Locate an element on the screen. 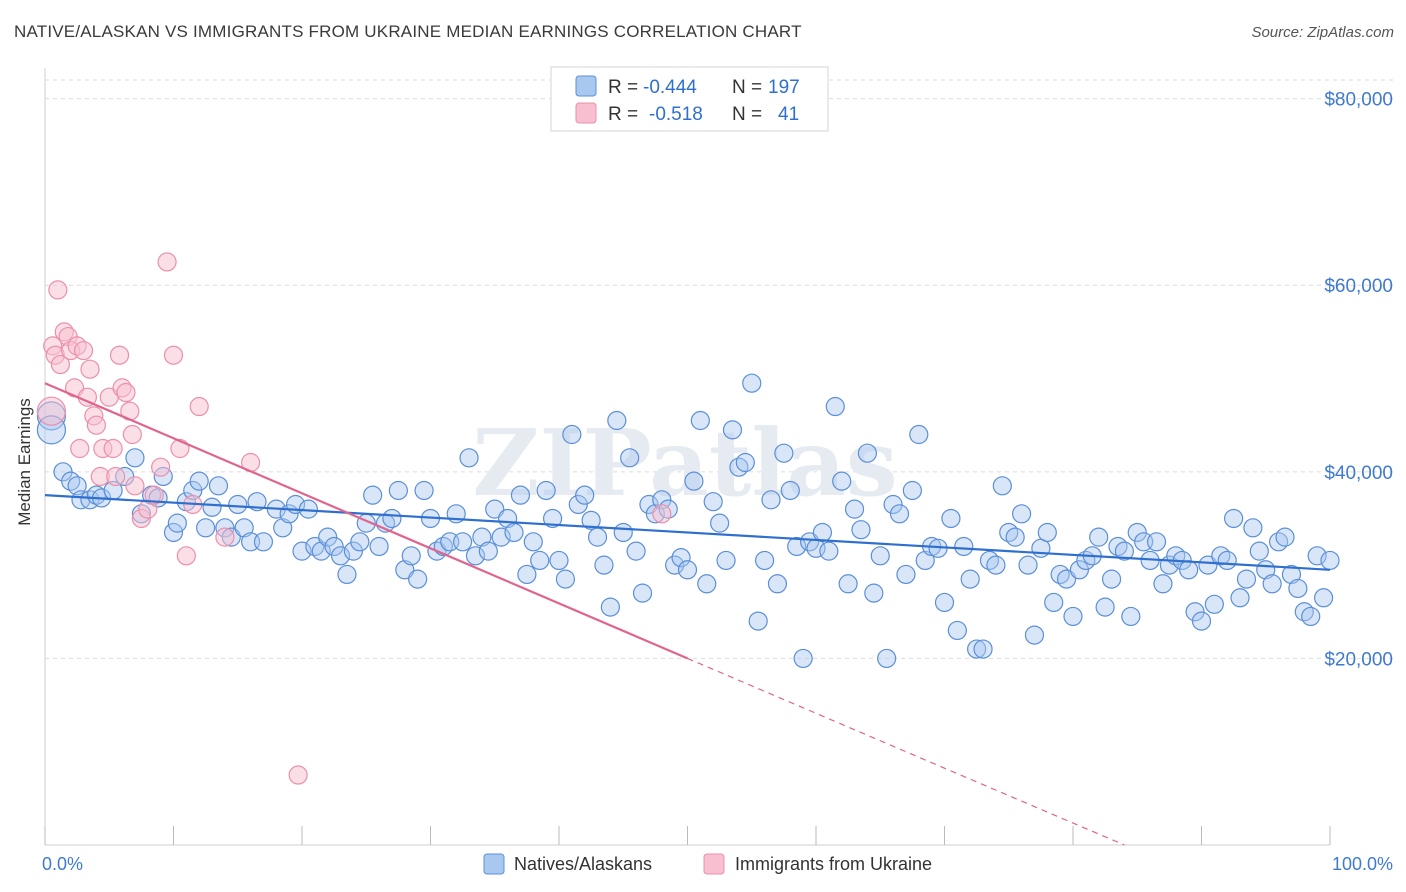 The height and width of the screenshot is (892, 1406). bottom-legend: Natives/Alaskans Immigrants from Ukraine is located at coordinates (707, 864).